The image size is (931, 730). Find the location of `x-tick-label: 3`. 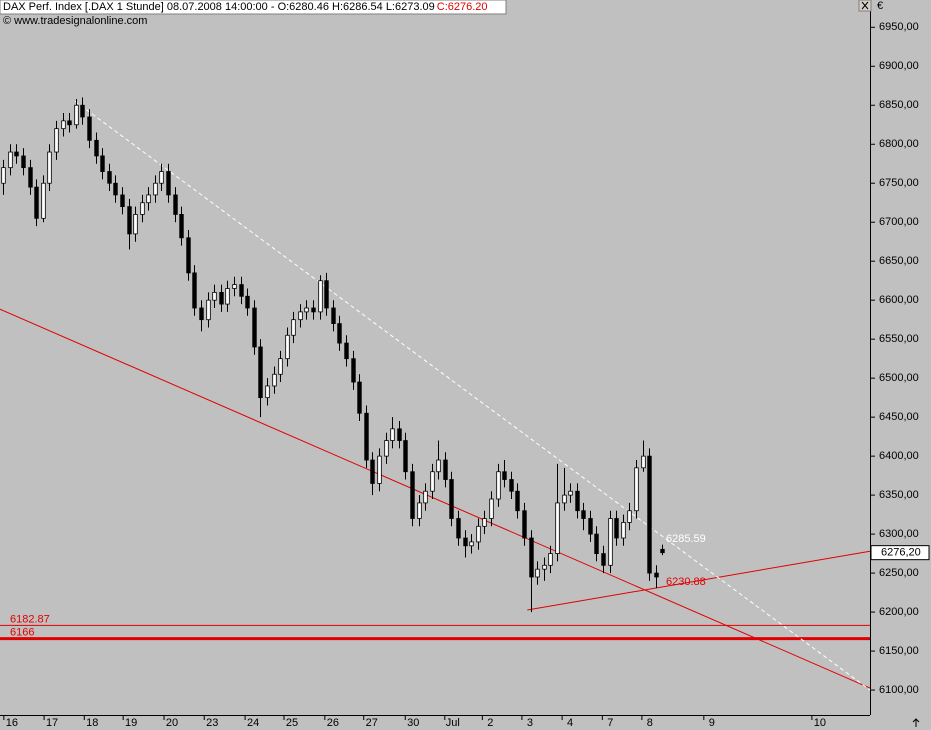

x-tick-label: 3 is located at coordinates (530, 723).